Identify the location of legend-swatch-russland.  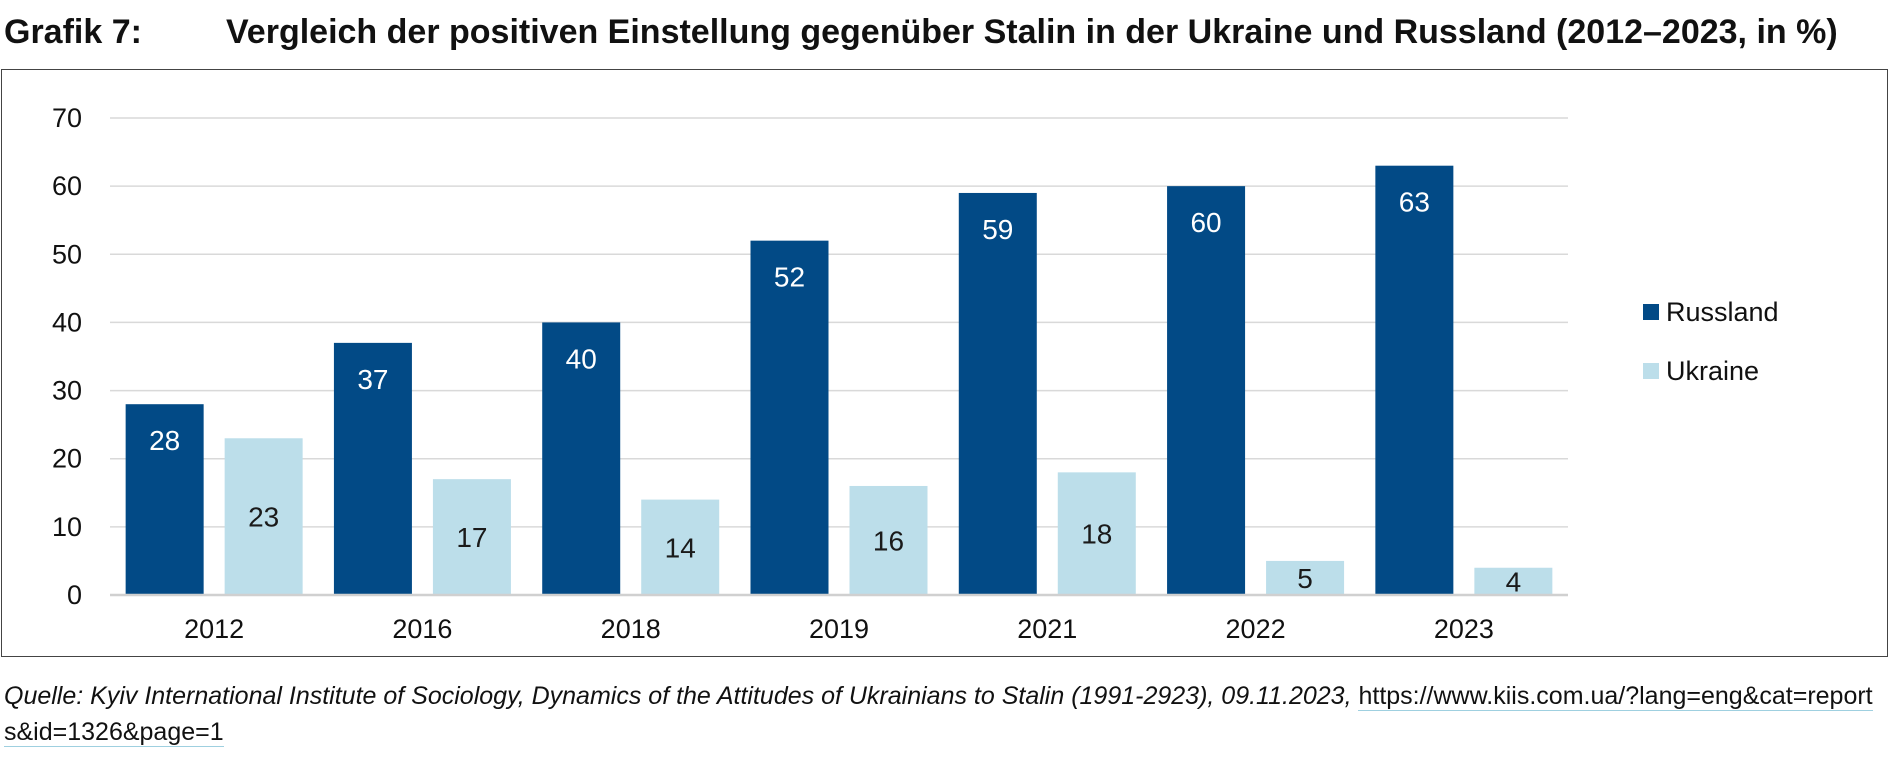
(1651, 312).